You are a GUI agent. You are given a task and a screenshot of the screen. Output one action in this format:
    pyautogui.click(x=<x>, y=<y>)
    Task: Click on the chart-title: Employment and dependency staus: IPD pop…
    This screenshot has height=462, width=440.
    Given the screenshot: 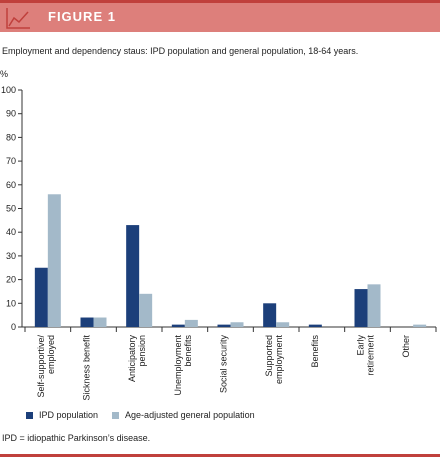 What is the action you would take?
    pyautogui.click(x=180, y=51)
    